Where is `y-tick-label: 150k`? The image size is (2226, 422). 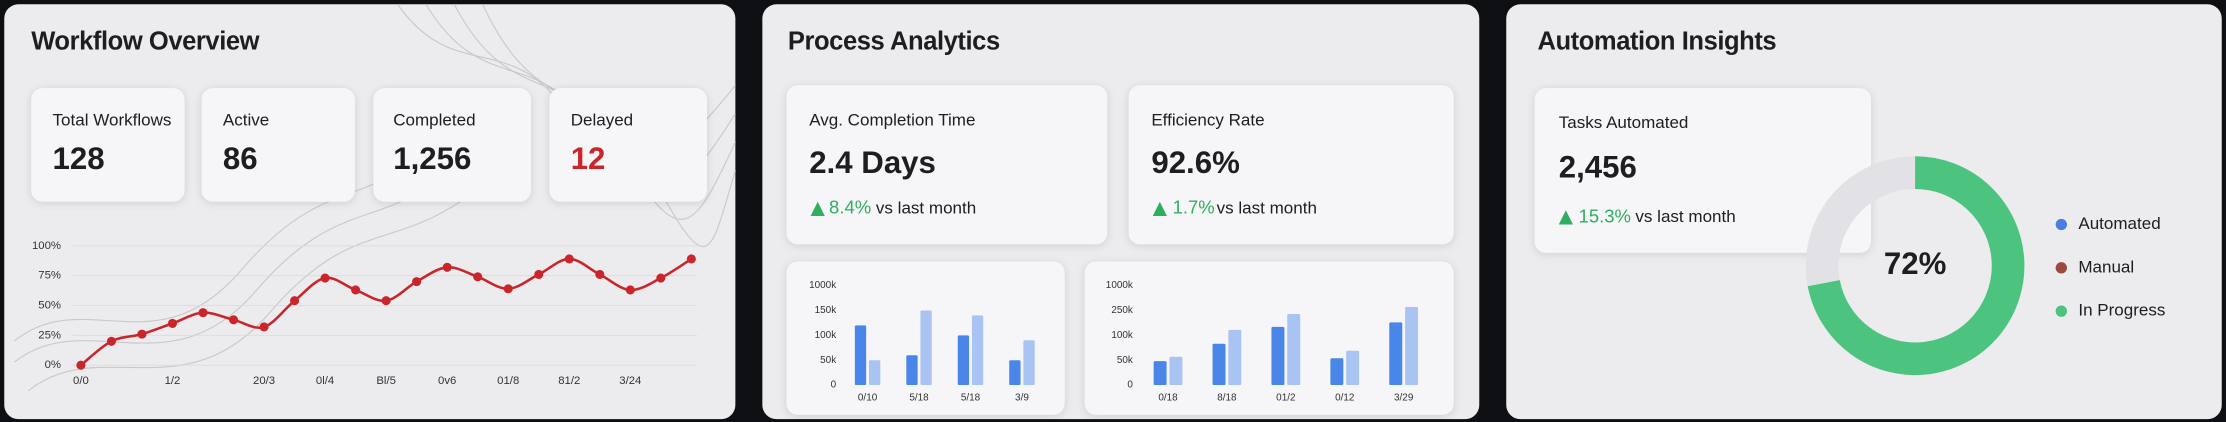 y-tick-label: 150k is located at coordinates (826, 310).